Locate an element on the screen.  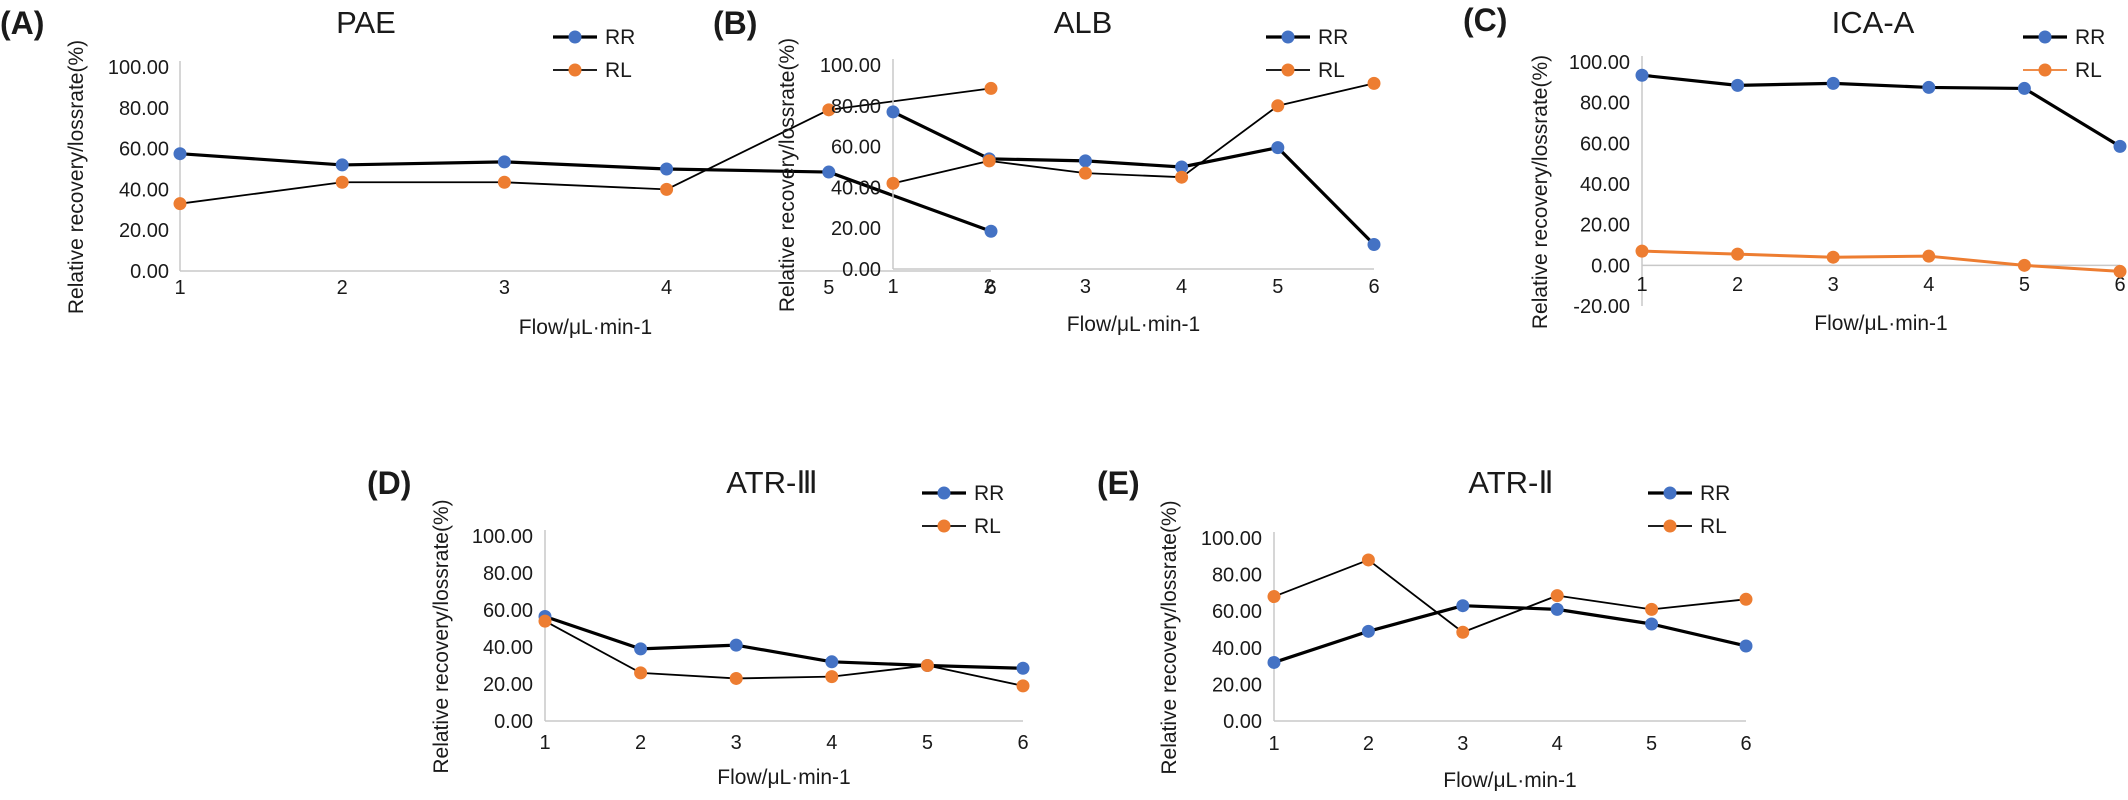
x-axis-title: Flow/μL·min-1 is located at coordinates (783, 777).